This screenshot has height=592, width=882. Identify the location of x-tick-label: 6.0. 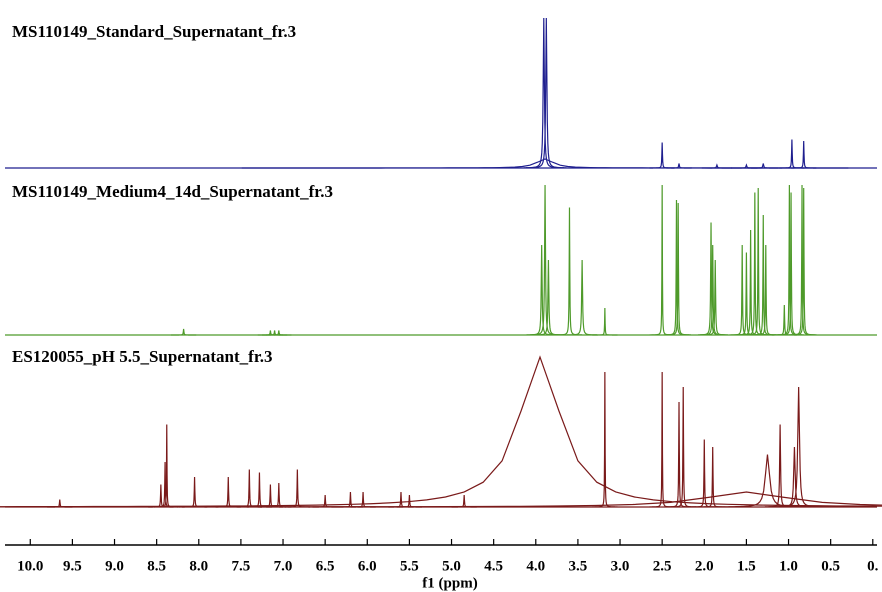
(367, 566).